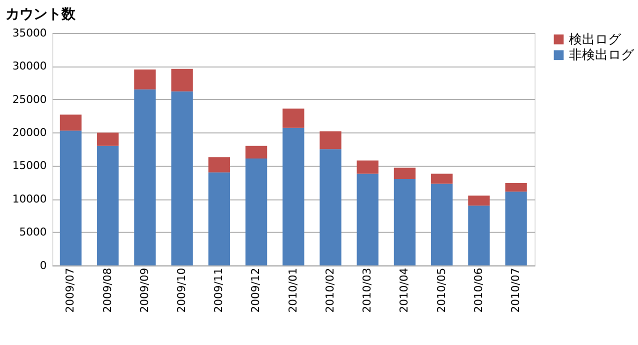 This screenshot has width=638, height=345. What do you see at coordinates (255, 290) in the screenshot?
I see `x-tick-label: 2009/12` at bounding box center [255, 290].